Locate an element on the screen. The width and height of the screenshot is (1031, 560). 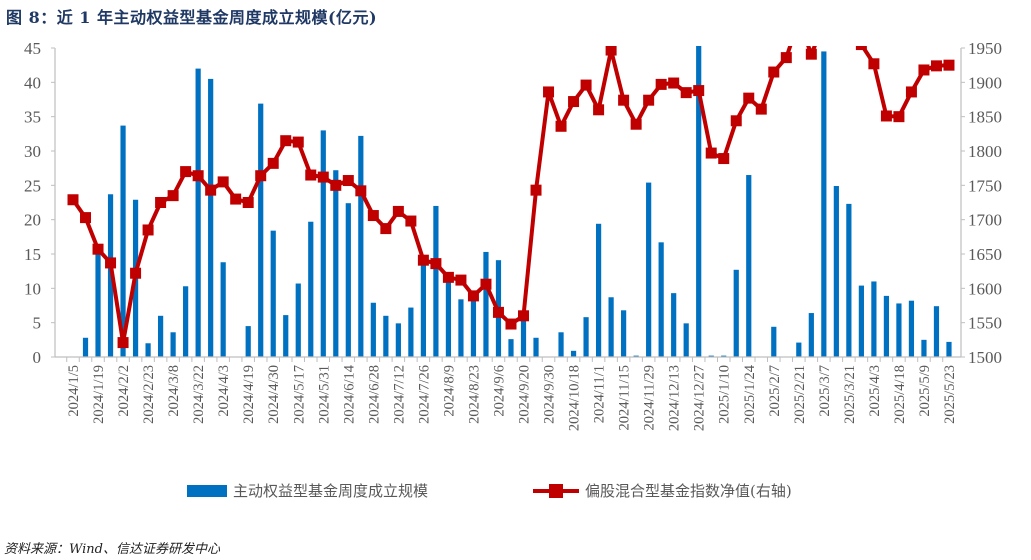
x-tick-label: 2025/3/21 is located at coordinates (850, 394).